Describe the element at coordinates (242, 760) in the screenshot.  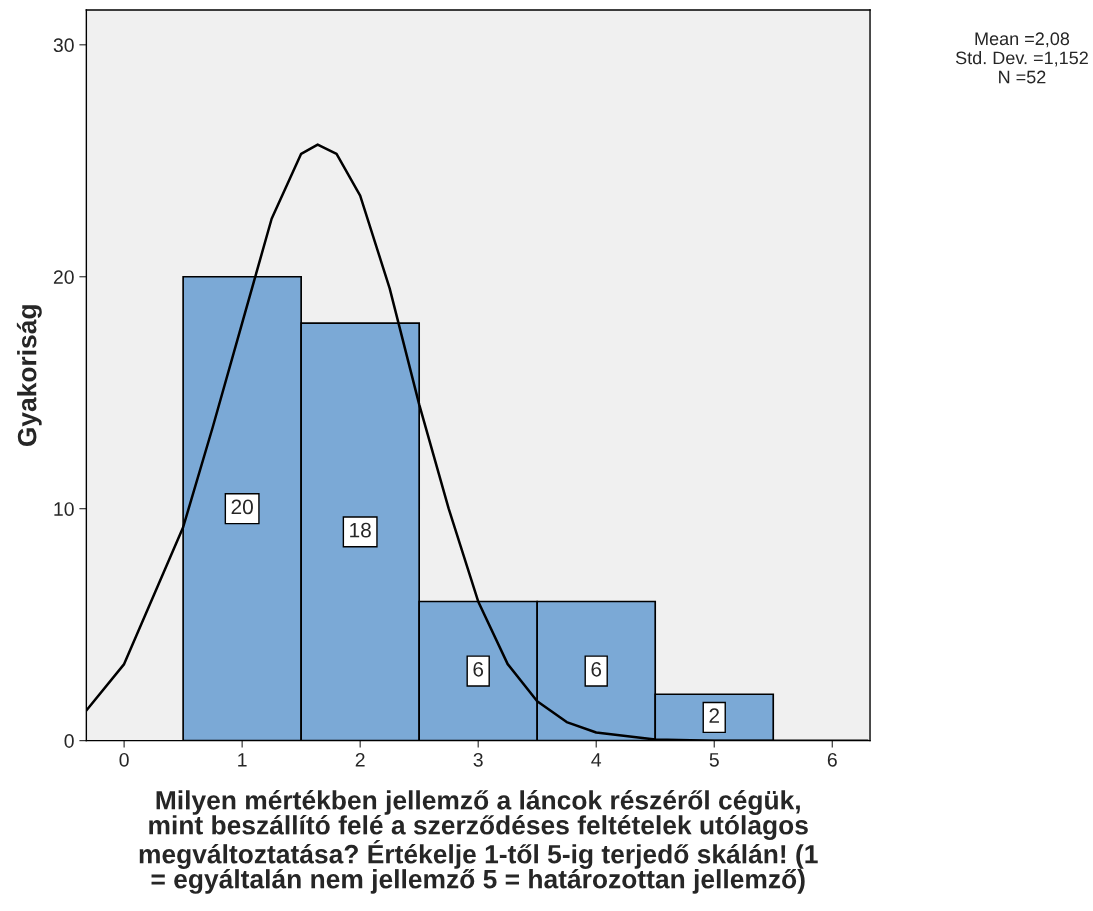
I see `x-tick-label: 1` at that location.